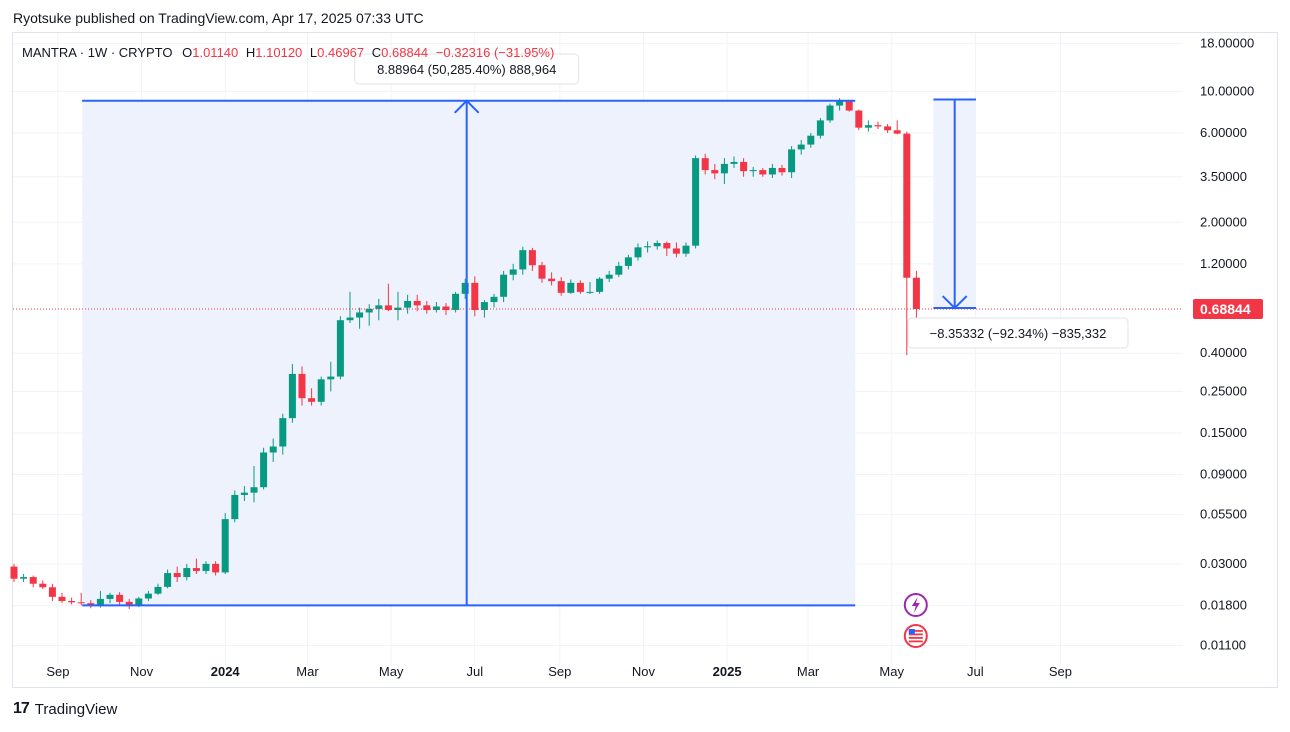 The image size is (1290, 732). Describe the element at coordinates (911, 631) in the screenshot. I see `flag-canton` at that location.